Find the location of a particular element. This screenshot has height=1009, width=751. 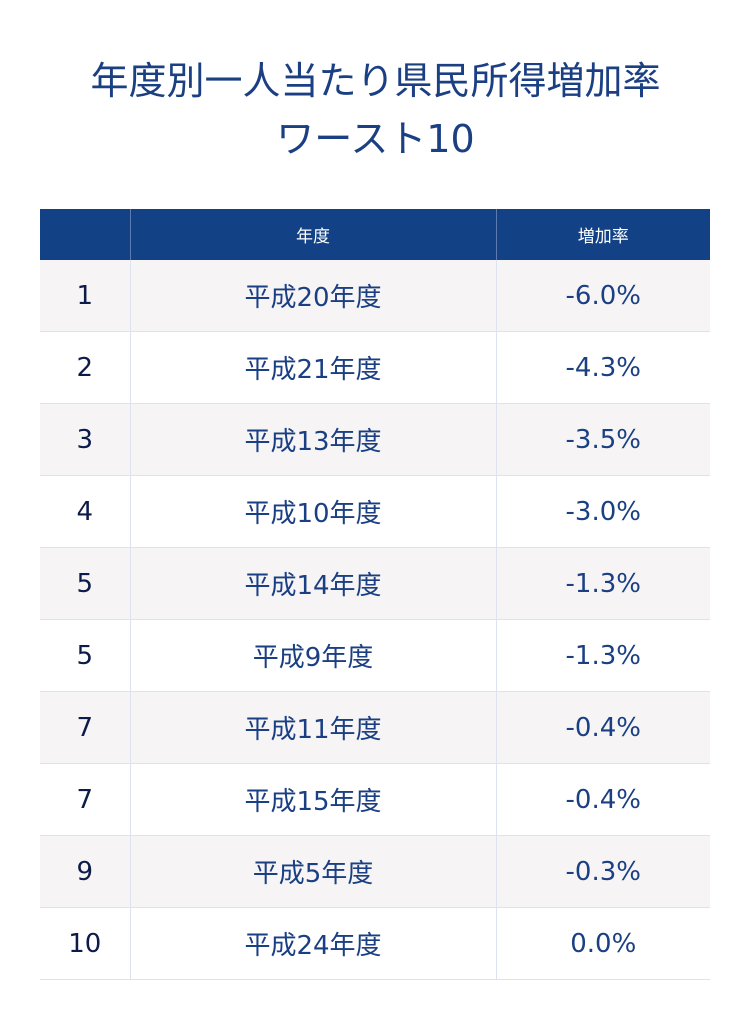

year-cell: 平成13年度 is located at coordinates (312, 439).